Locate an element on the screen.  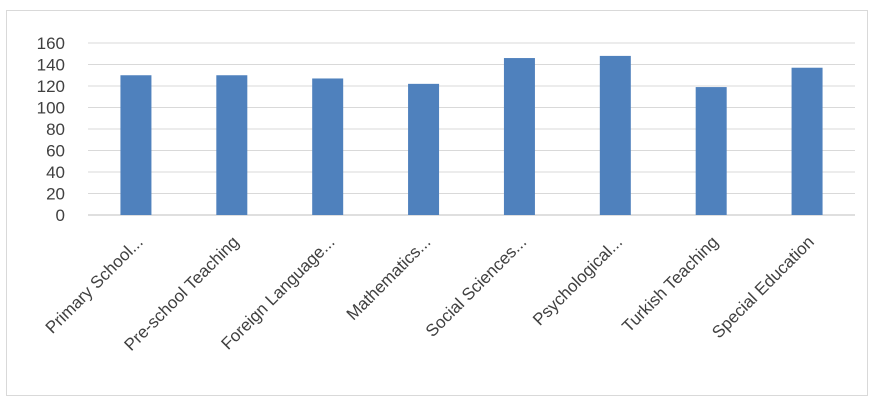
x-tick-label: Turkish Teaching is located at coordinates (670, 284).